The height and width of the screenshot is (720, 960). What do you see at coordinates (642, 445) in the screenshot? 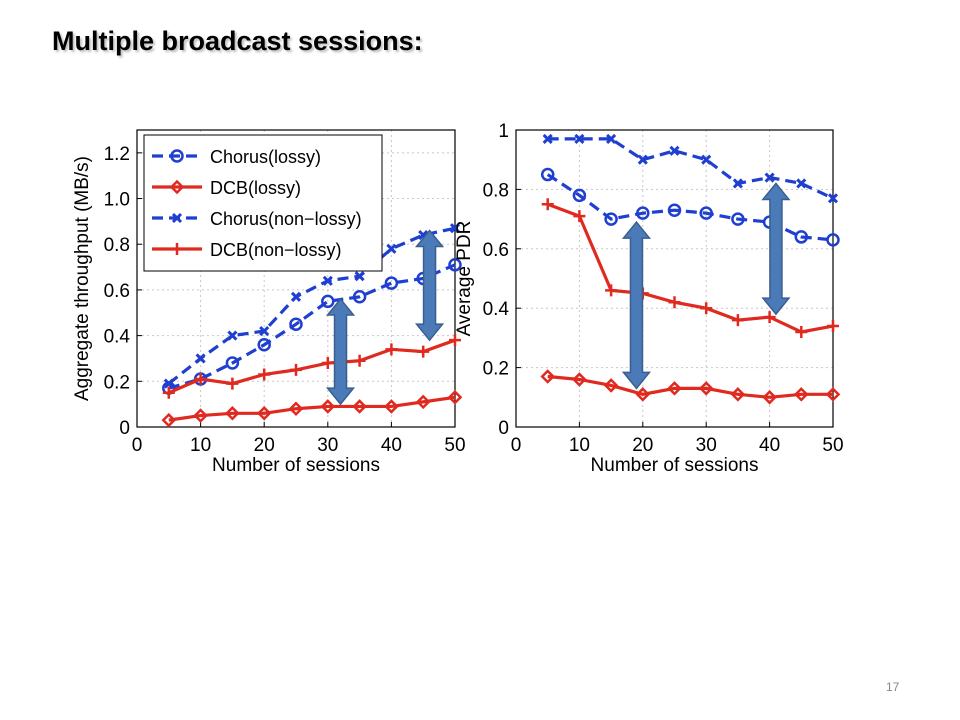
I see `x-tick-label: 20` at bounding box center [642, 445].